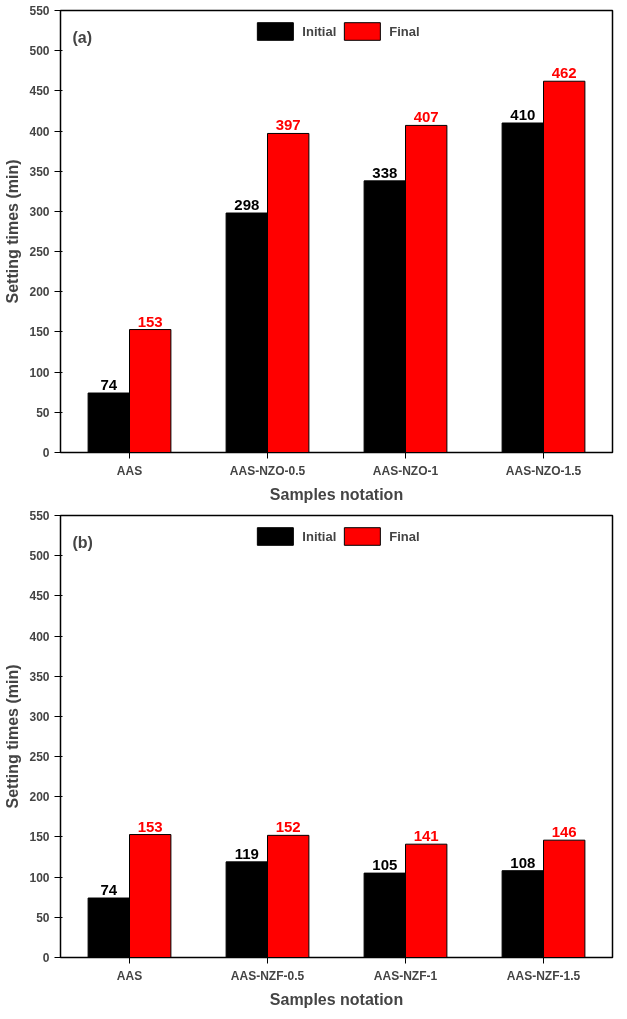  Describe the element at coordinates (82, 542) in the screenshot. I see `annotation: (b)` at that location.